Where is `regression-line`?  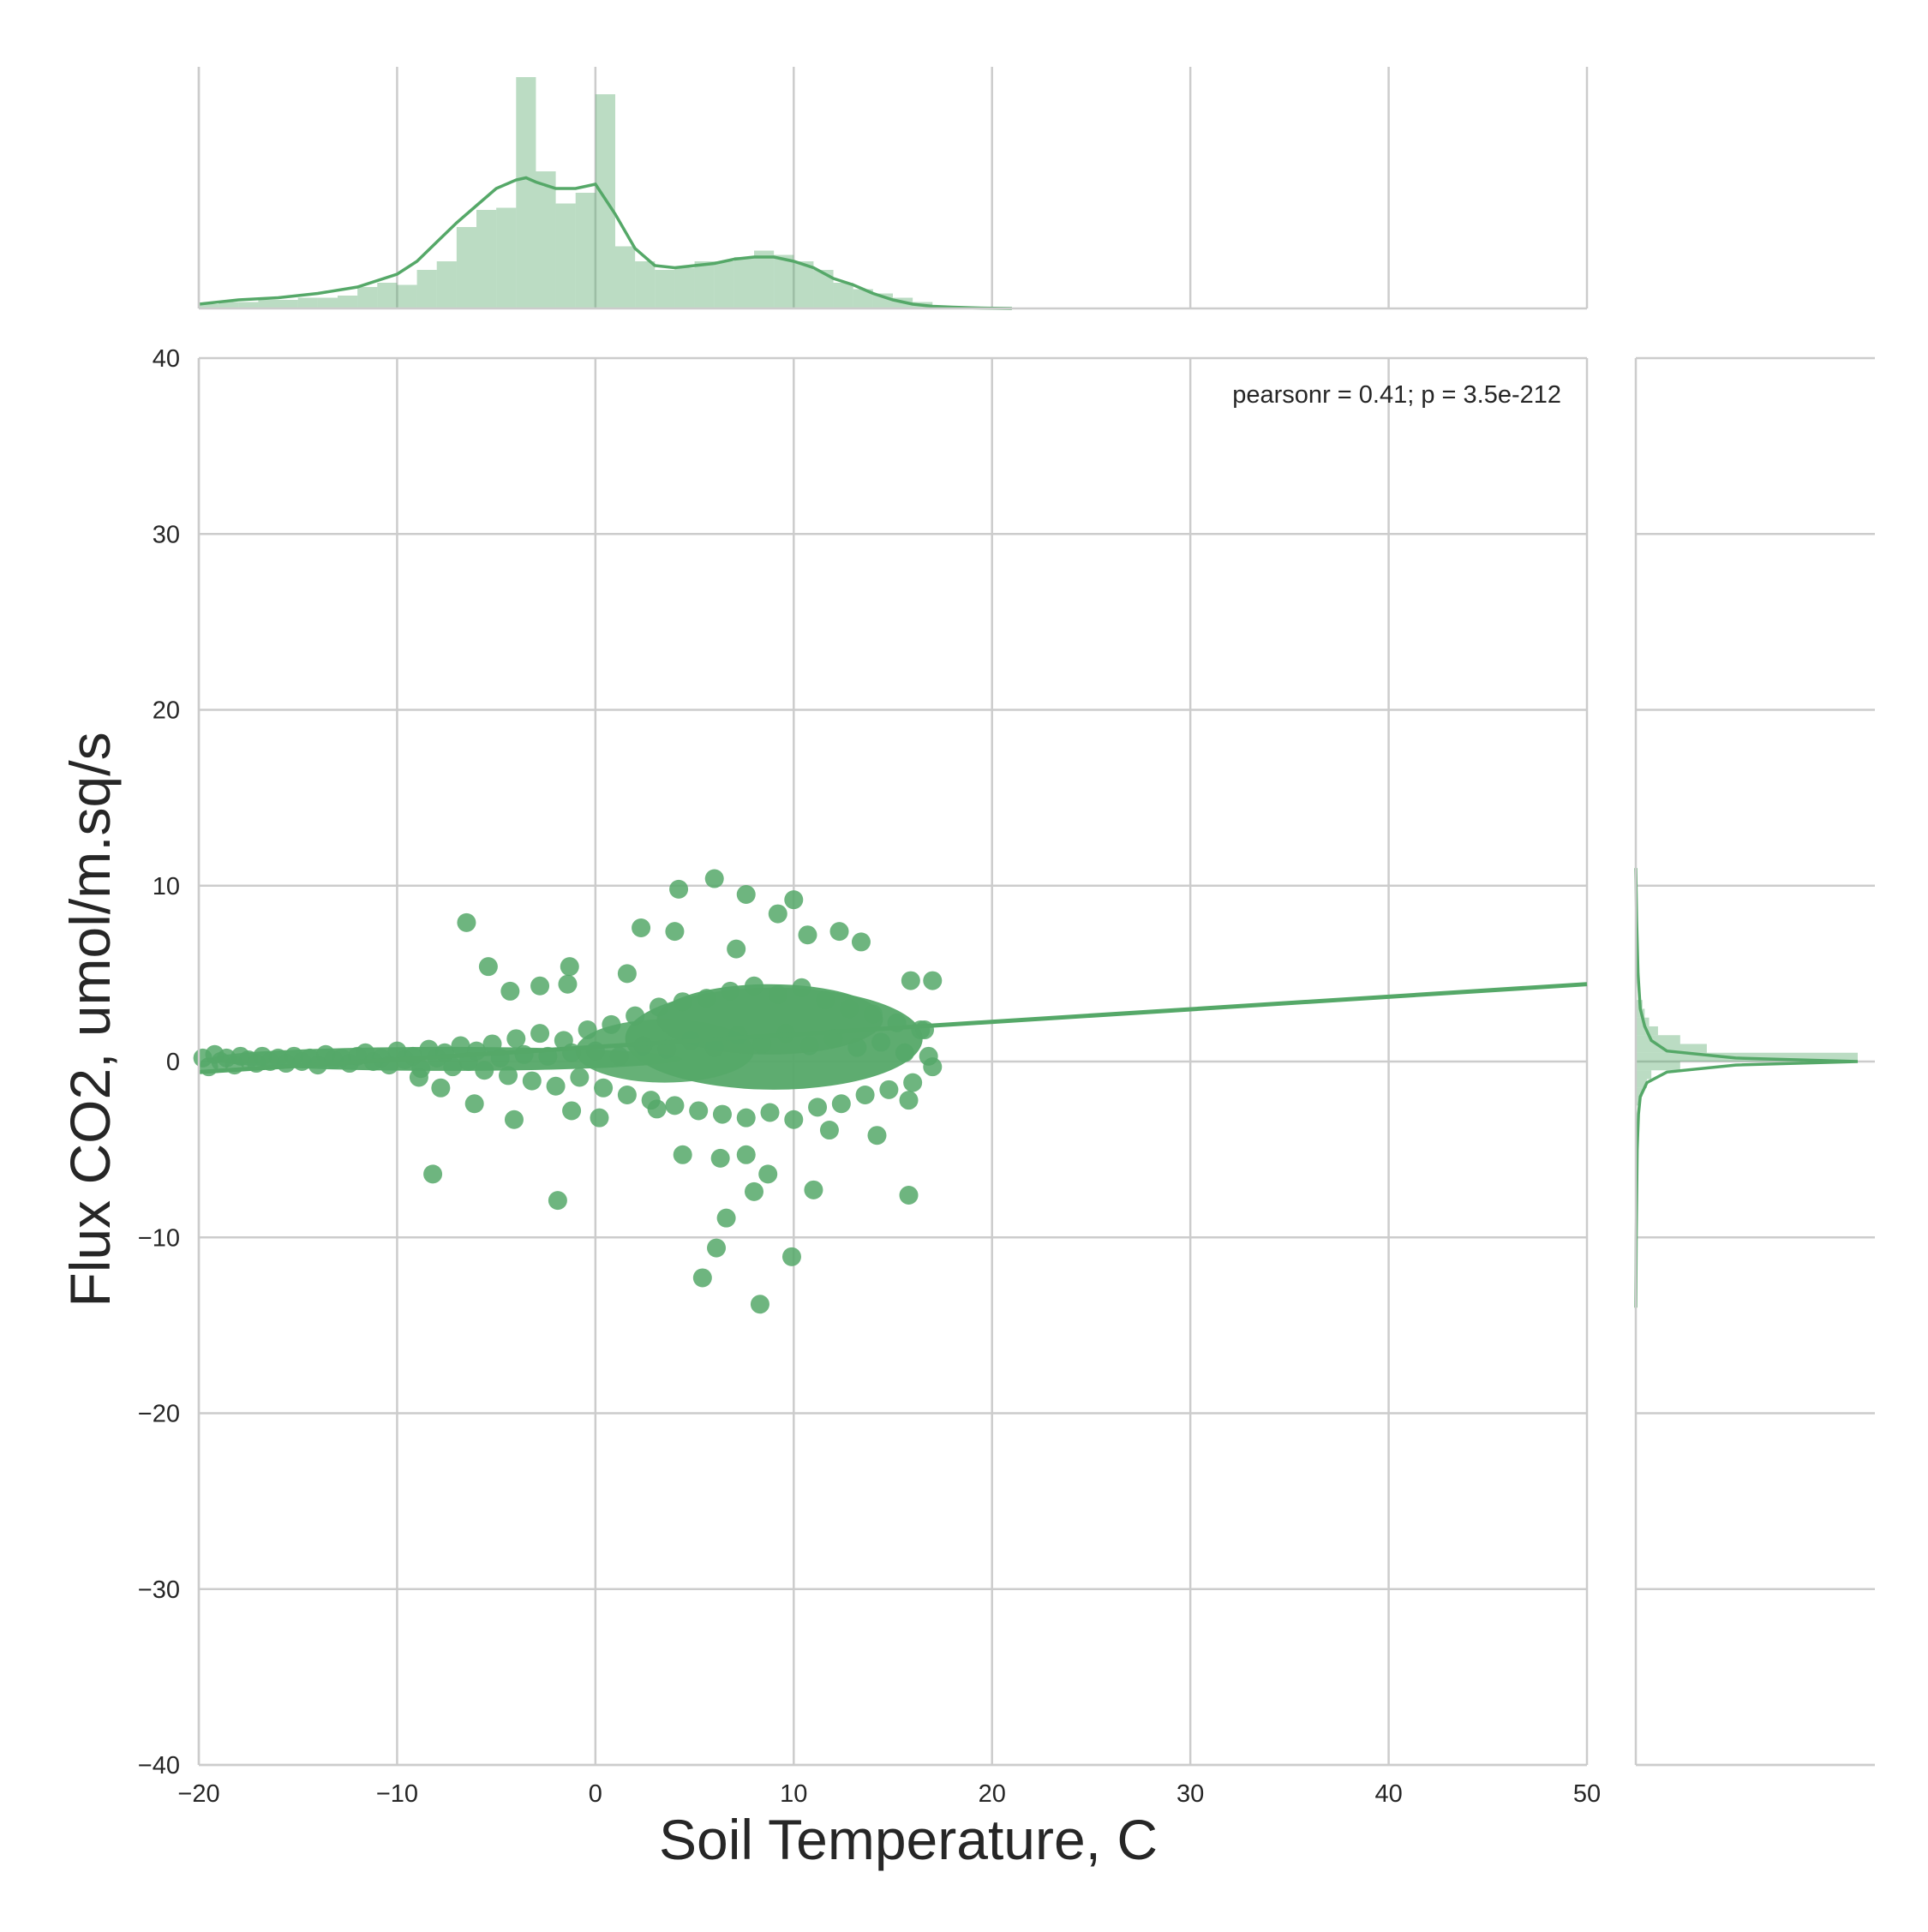
regression-line is located at coordinates (893, 1028).